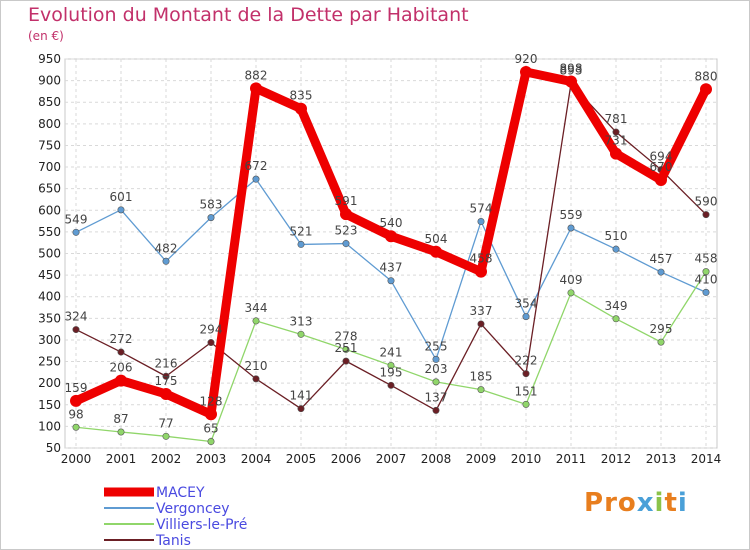 This screenshot has height=550, width=750. Describe the element at coordinates (211, 330) in the screenshot. I see `data-label: 294` at that location.